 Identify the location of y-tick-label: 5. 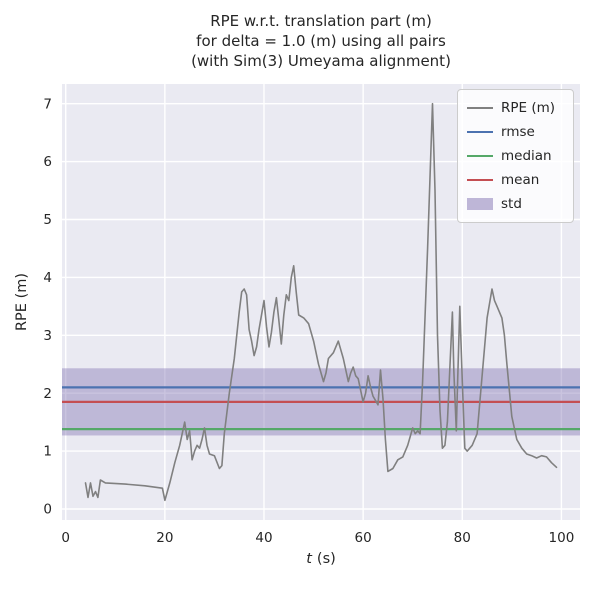
(47, 220).